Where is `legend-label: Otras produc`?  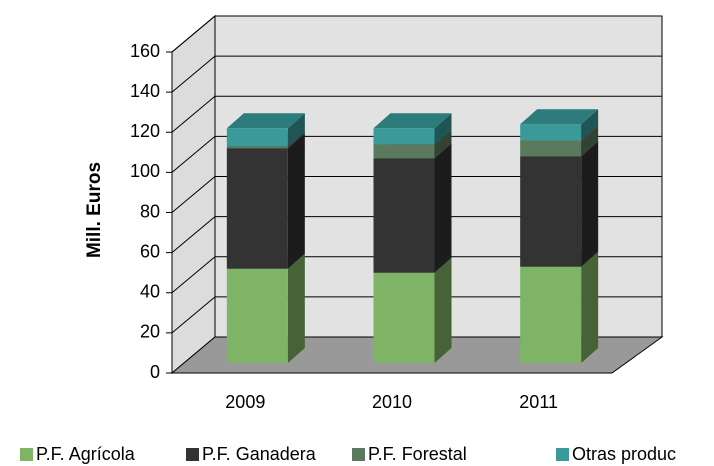 legend-label: Otras produc is located at coordinates (624, 454).